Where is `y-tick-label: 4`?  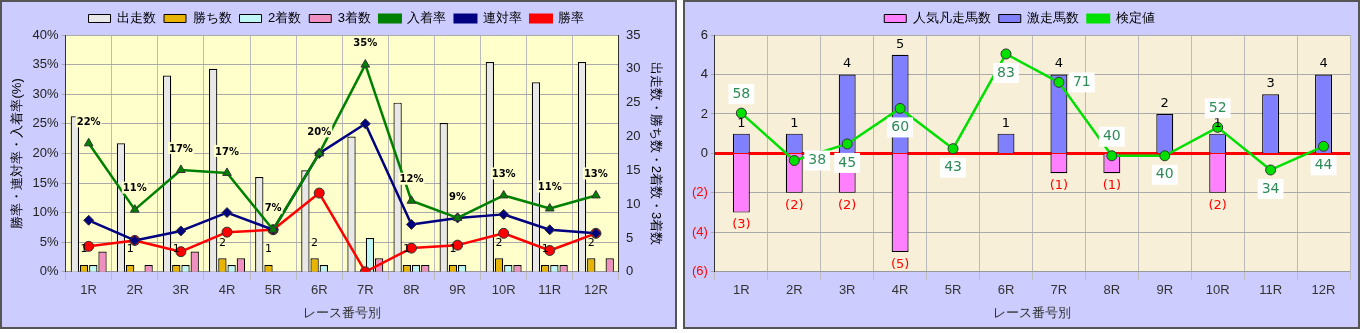 y-tick-label: 4 is located at coordinates (704, 74).